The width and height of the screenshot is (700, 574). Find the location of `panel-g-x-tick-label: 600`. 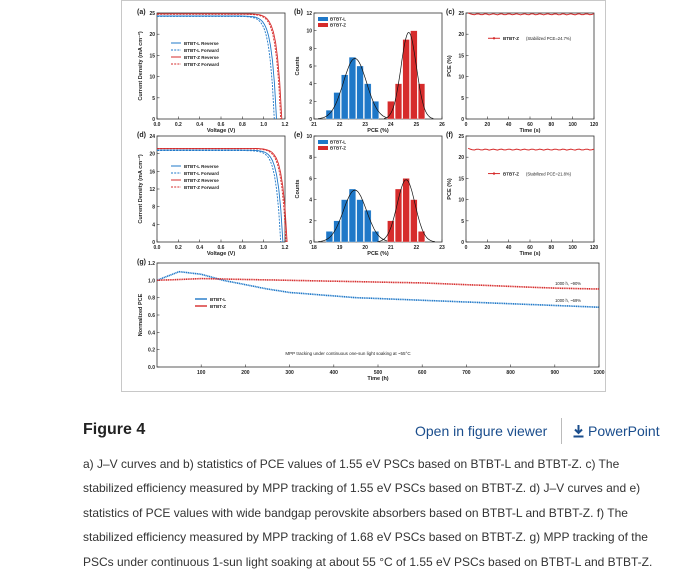

panel-g-x-tick-label: 600 is located at coordinates (422, 373).